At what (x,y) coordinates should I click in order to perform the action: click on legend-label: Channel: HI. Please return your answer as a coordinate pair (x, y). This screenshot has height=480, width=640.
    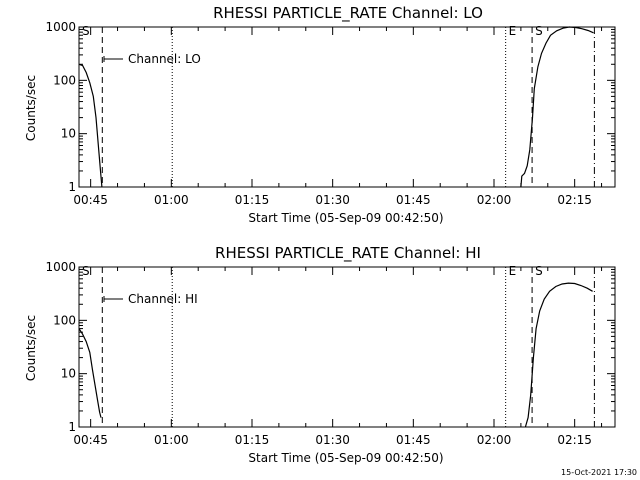
    Looking at the image, I should click on (163, 299).